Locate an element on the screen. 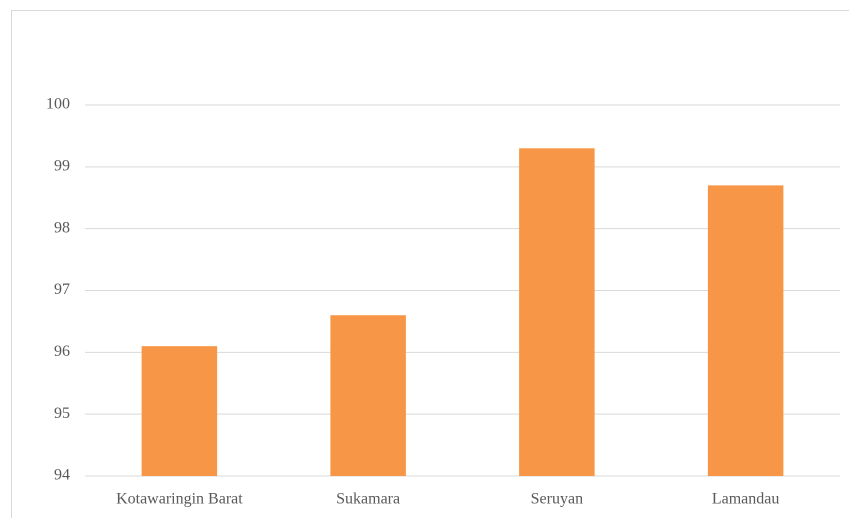  x-tick-label: Lamandau is located at coordinates (746, 499).